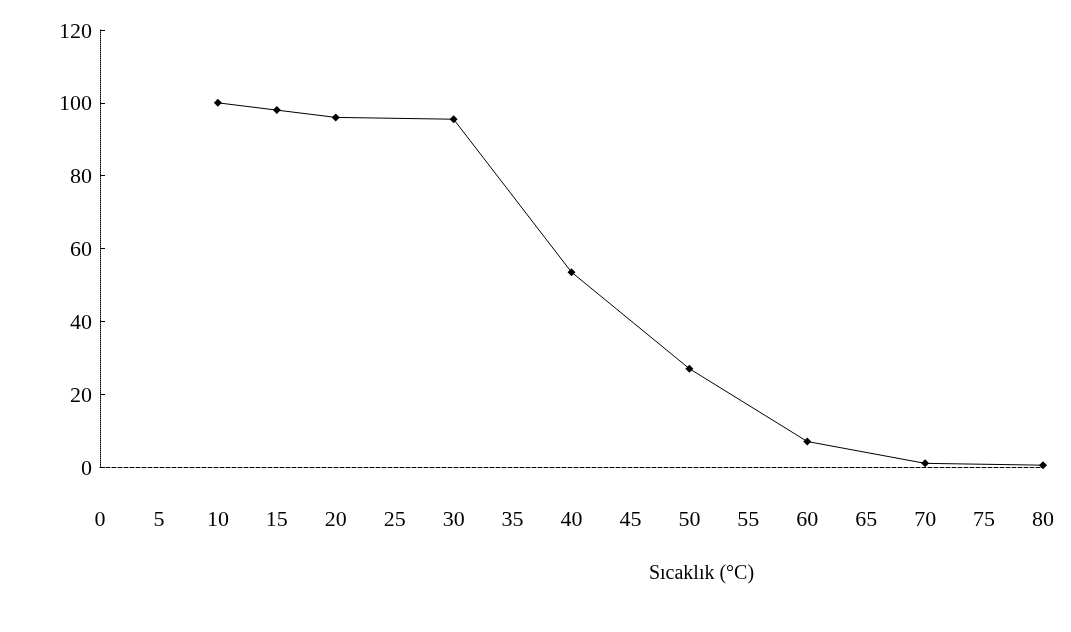 This screenshot has width=1071, height=632. I want to click on y-tick-label: 40, so click(81, 321).